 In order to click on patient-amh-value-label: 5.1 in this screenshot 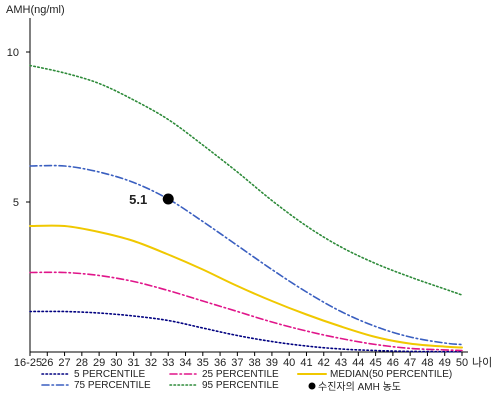, I will do `click(138, 199)`.